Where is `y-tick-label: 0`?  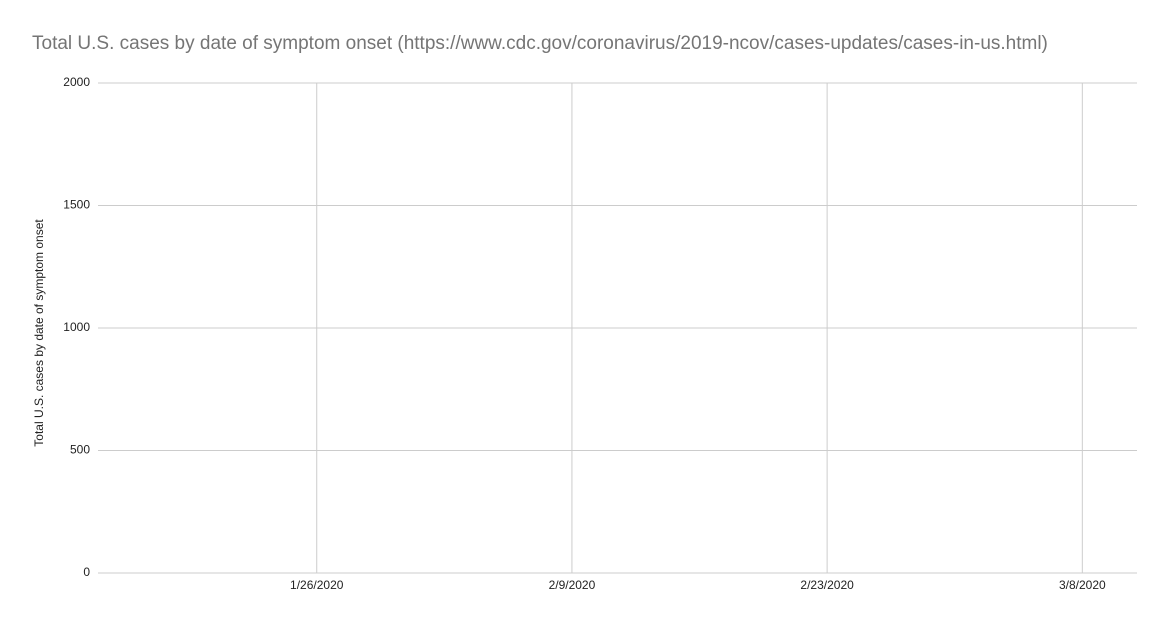
y-tick-label: 0 is located at coordinates (86, 572).